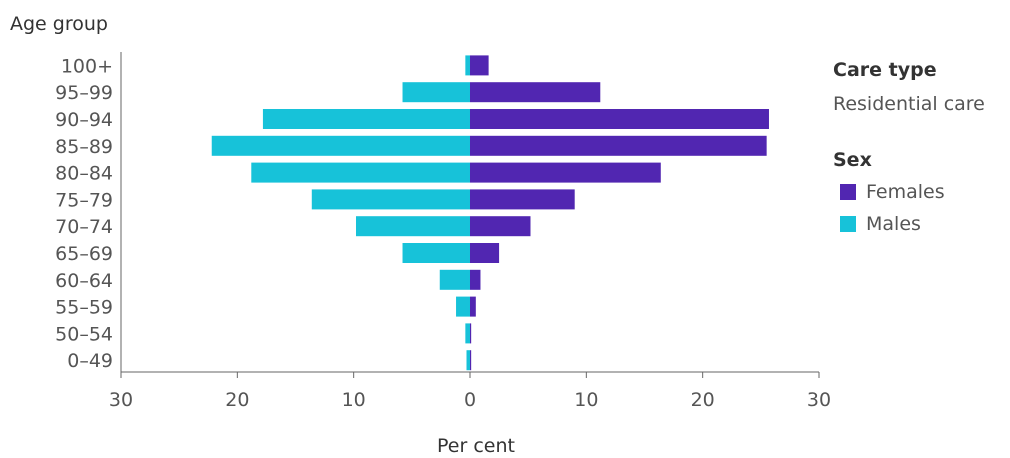 Image resolution: width=1010 pixels, height=458 pixels. What do you see at coordinates (84, 147) in the screenshot?
I see `y-tick-label-85-89: 85–89` at bounding box center [84, 147].